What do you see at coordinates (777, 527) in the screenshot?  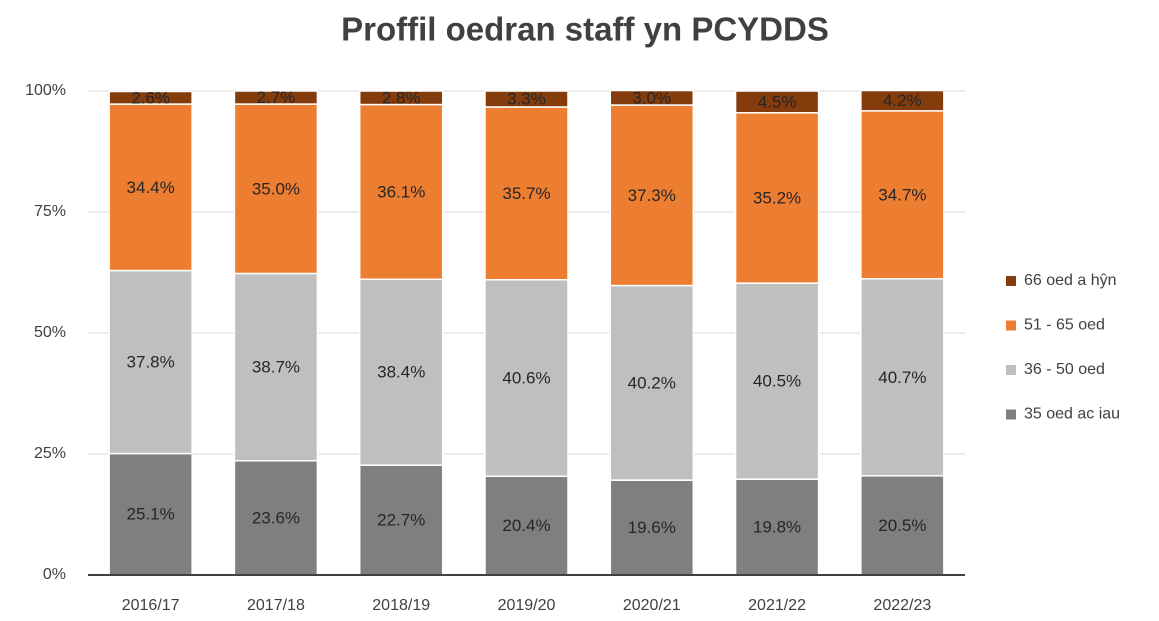 I see `data-label: 19.8%` at bounding box center [777, 527].